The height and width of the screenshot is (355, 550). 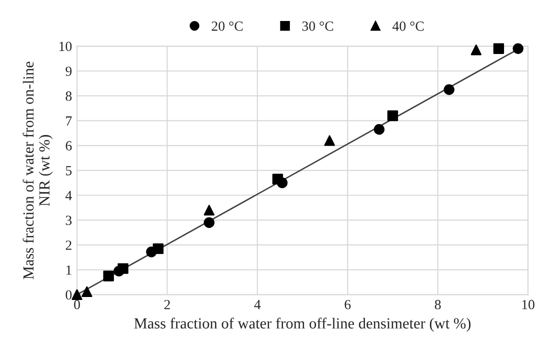 I want to click on x-tick-label: 8, so click(x=437, y=305).